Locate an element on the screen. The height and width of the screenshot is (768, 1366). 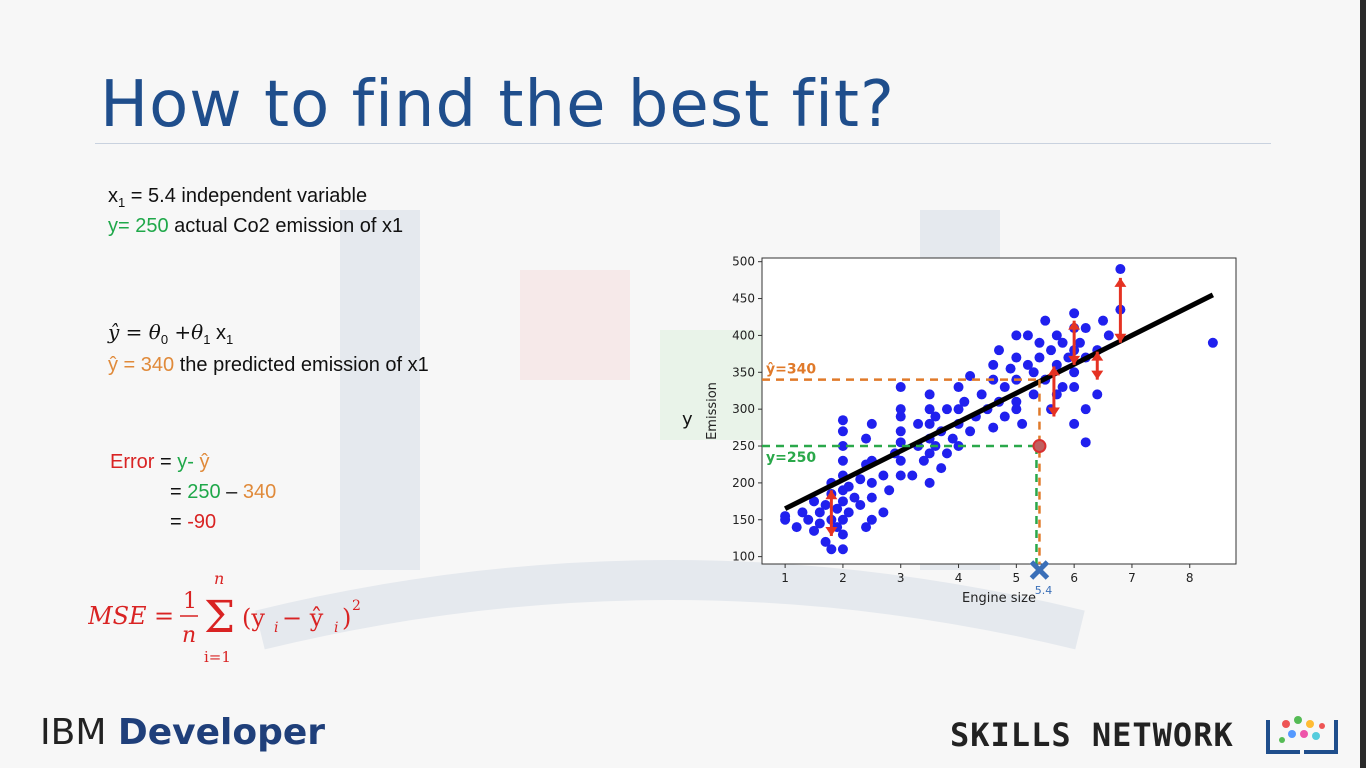
mse-body-open: (y is located at coordinates (253, 618).